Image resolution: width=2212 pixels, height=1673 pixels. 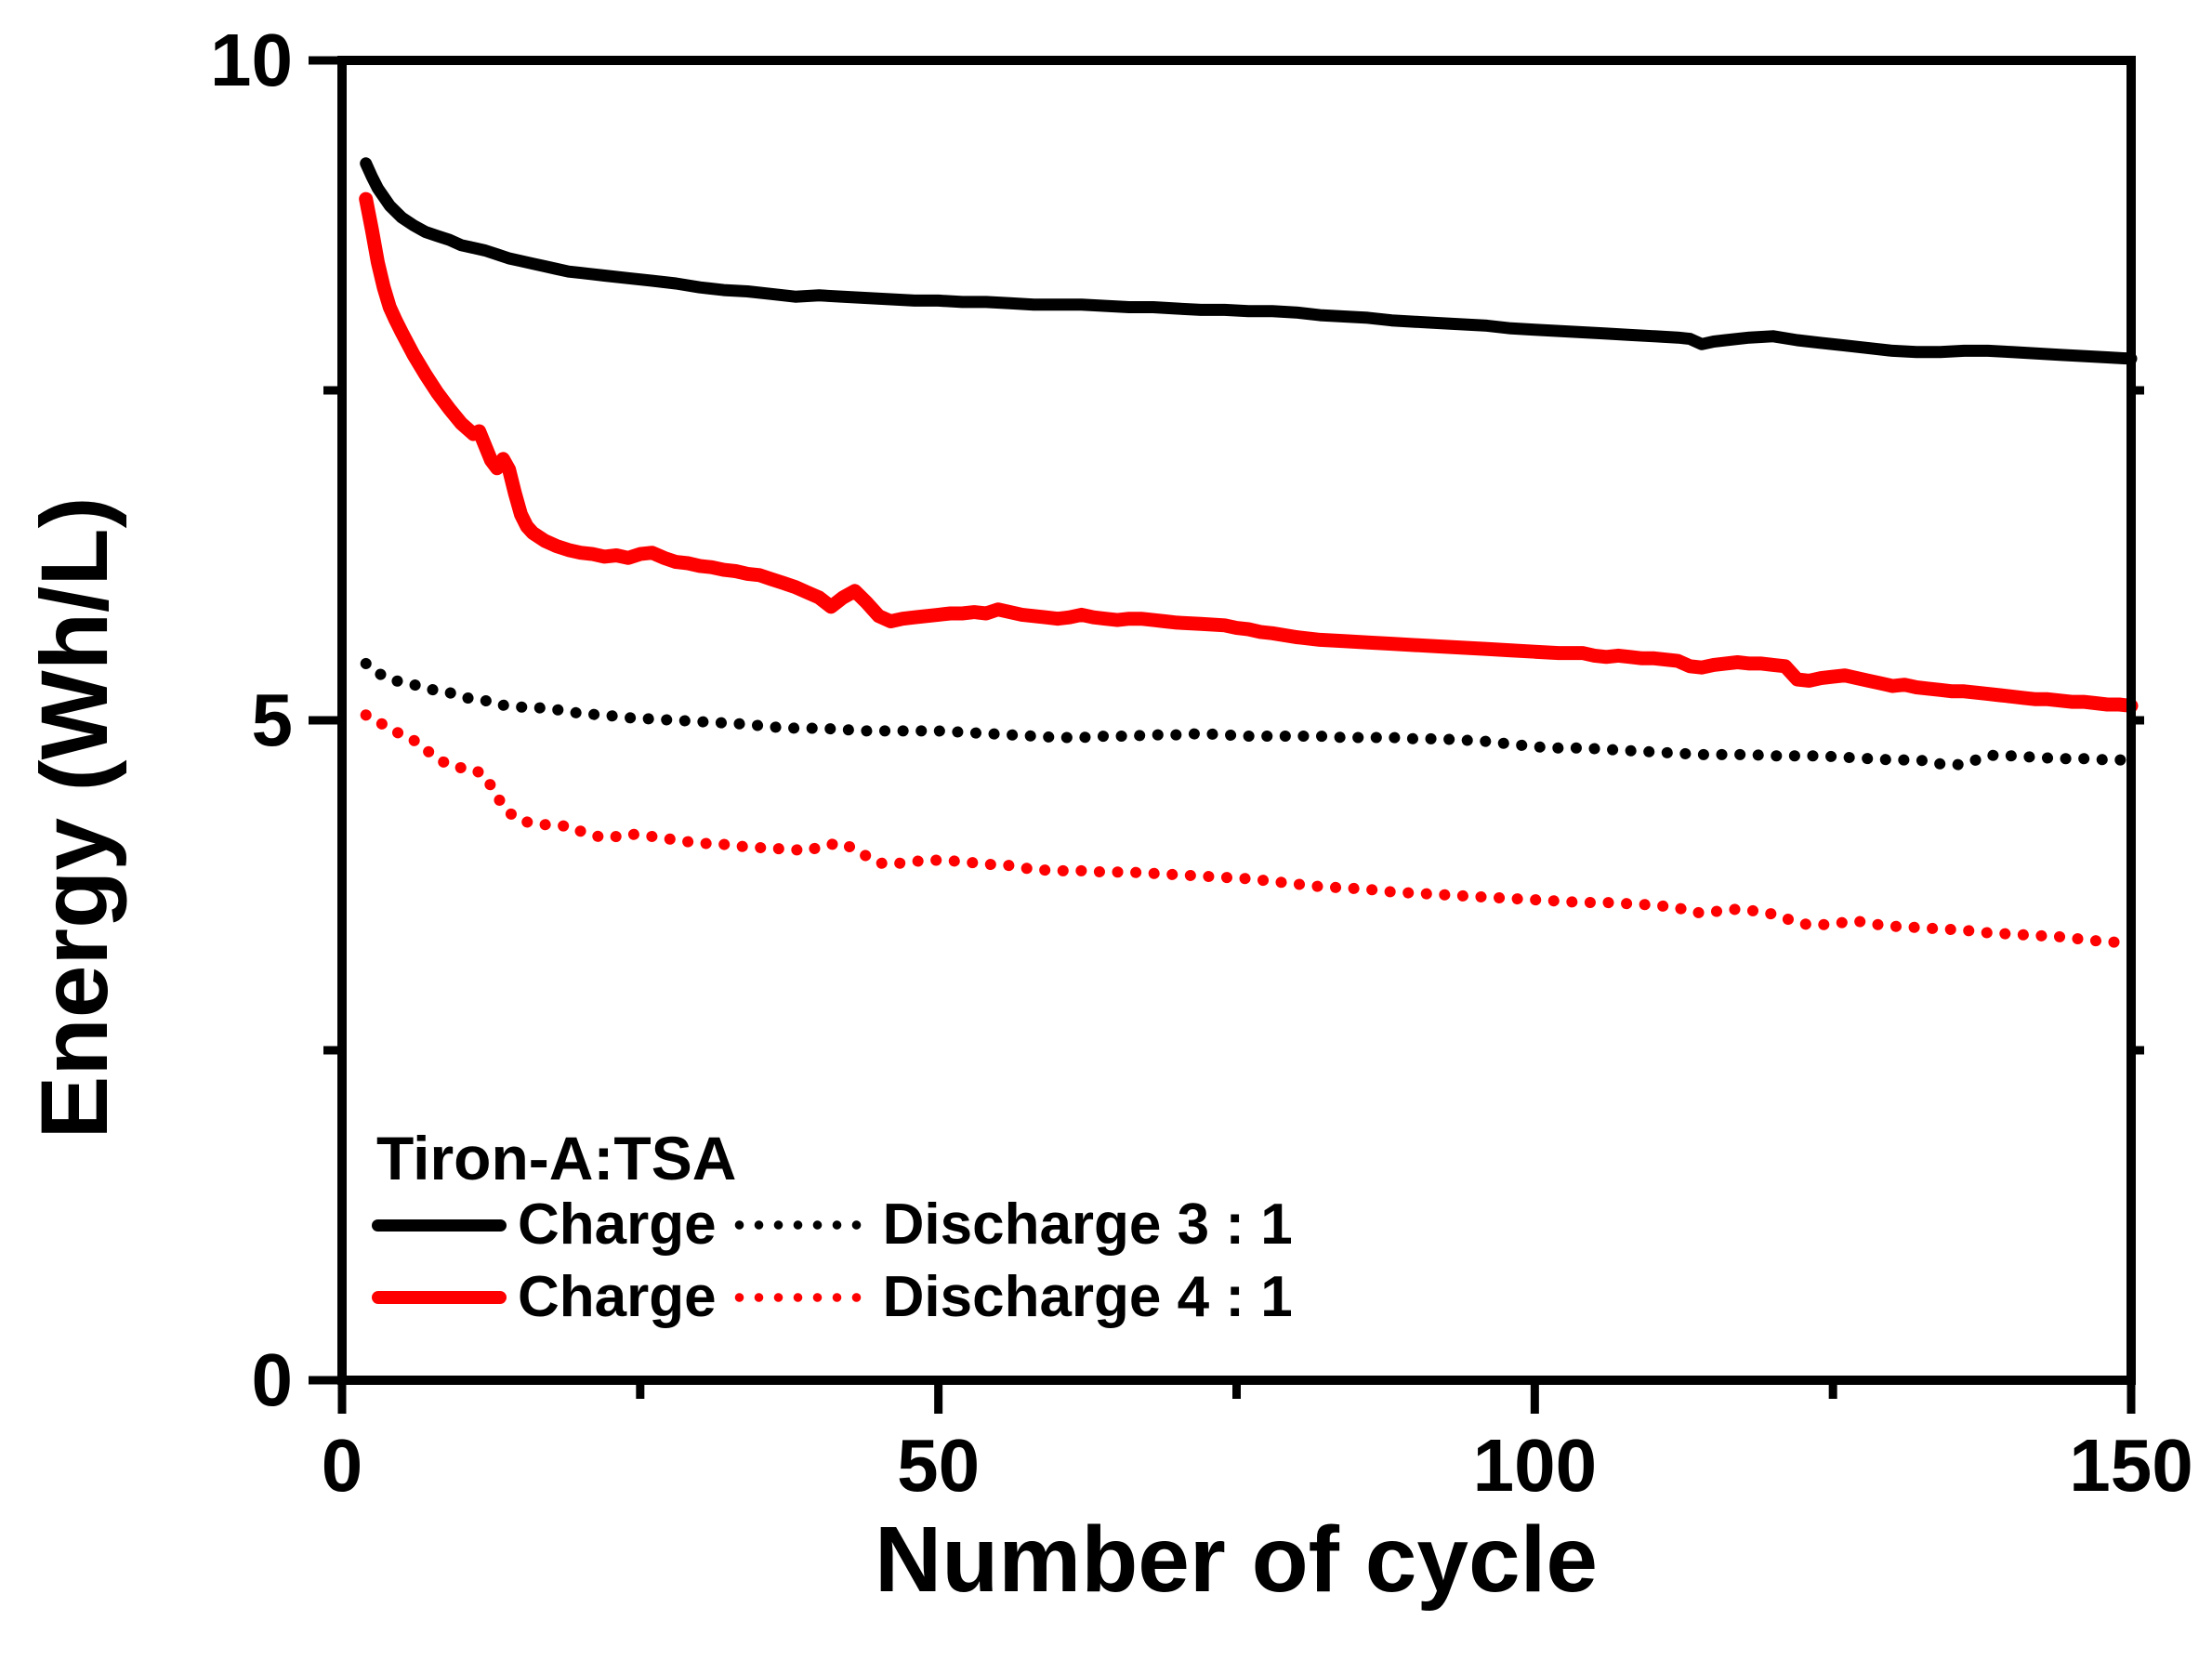 I want to click on x-tick-label: 0, so click(x=342, y=1465).